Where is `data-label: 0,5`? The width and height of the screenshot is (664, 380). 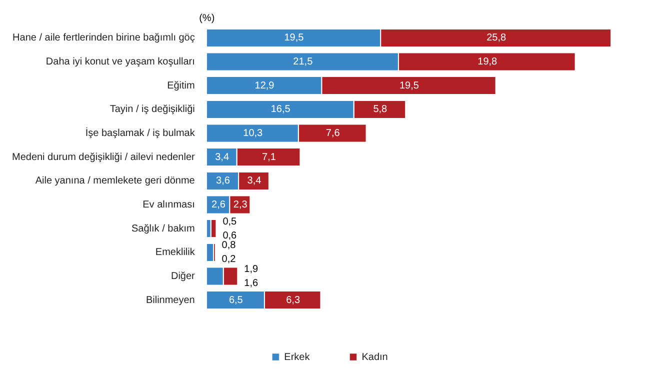 data-label: 0,5 is located at coordinates (230, 222).